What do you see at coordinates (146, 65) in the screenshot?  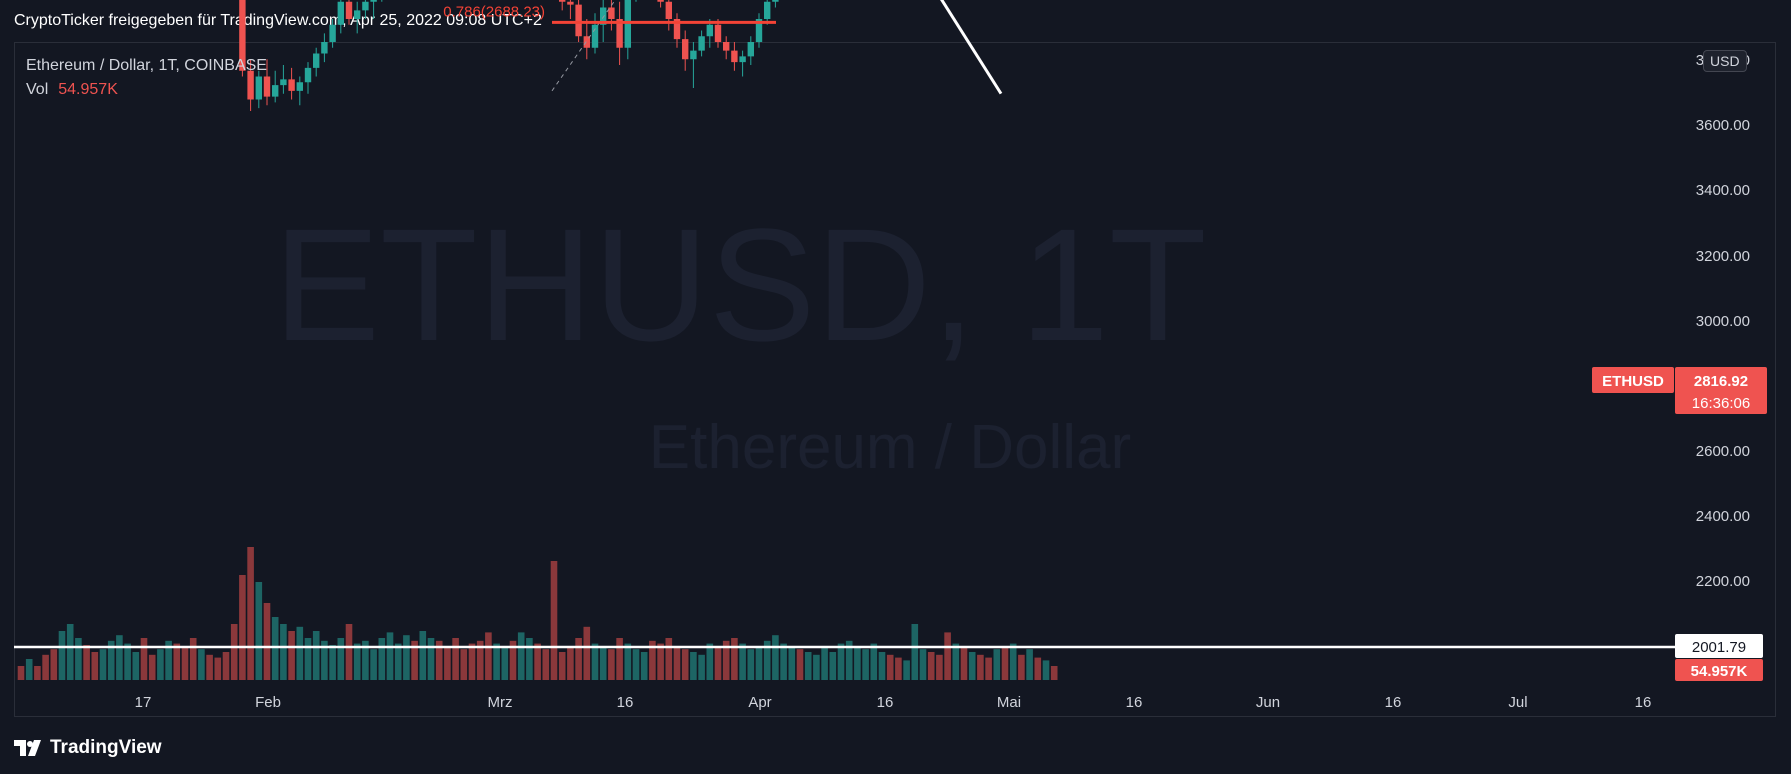 I see `legend-symbol: Ethereum / Dollar, 1T, COINBASE` at bounding box center [146, 65].